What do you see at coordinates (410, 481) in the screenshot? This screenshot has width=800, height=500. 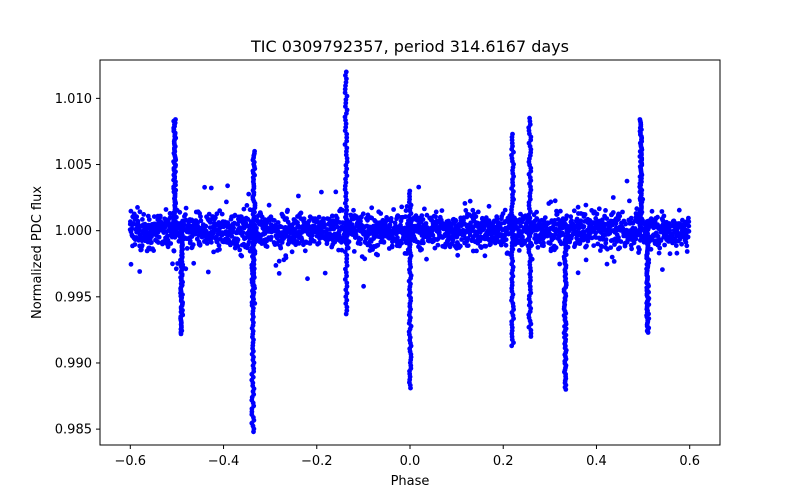 I see `x-axis-title: Phase` at bounding box center [410, 481].